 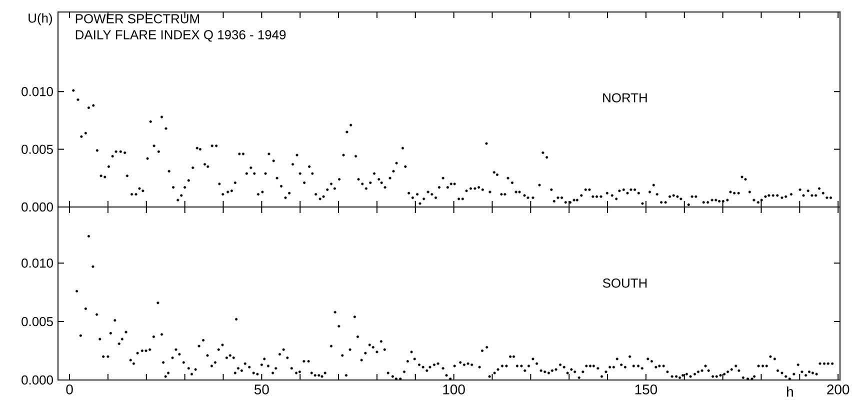 What do you see at coordinates (69, 389) in the screenshot?
I see `x-tick-label: 0` at bounding box center [69, 389].